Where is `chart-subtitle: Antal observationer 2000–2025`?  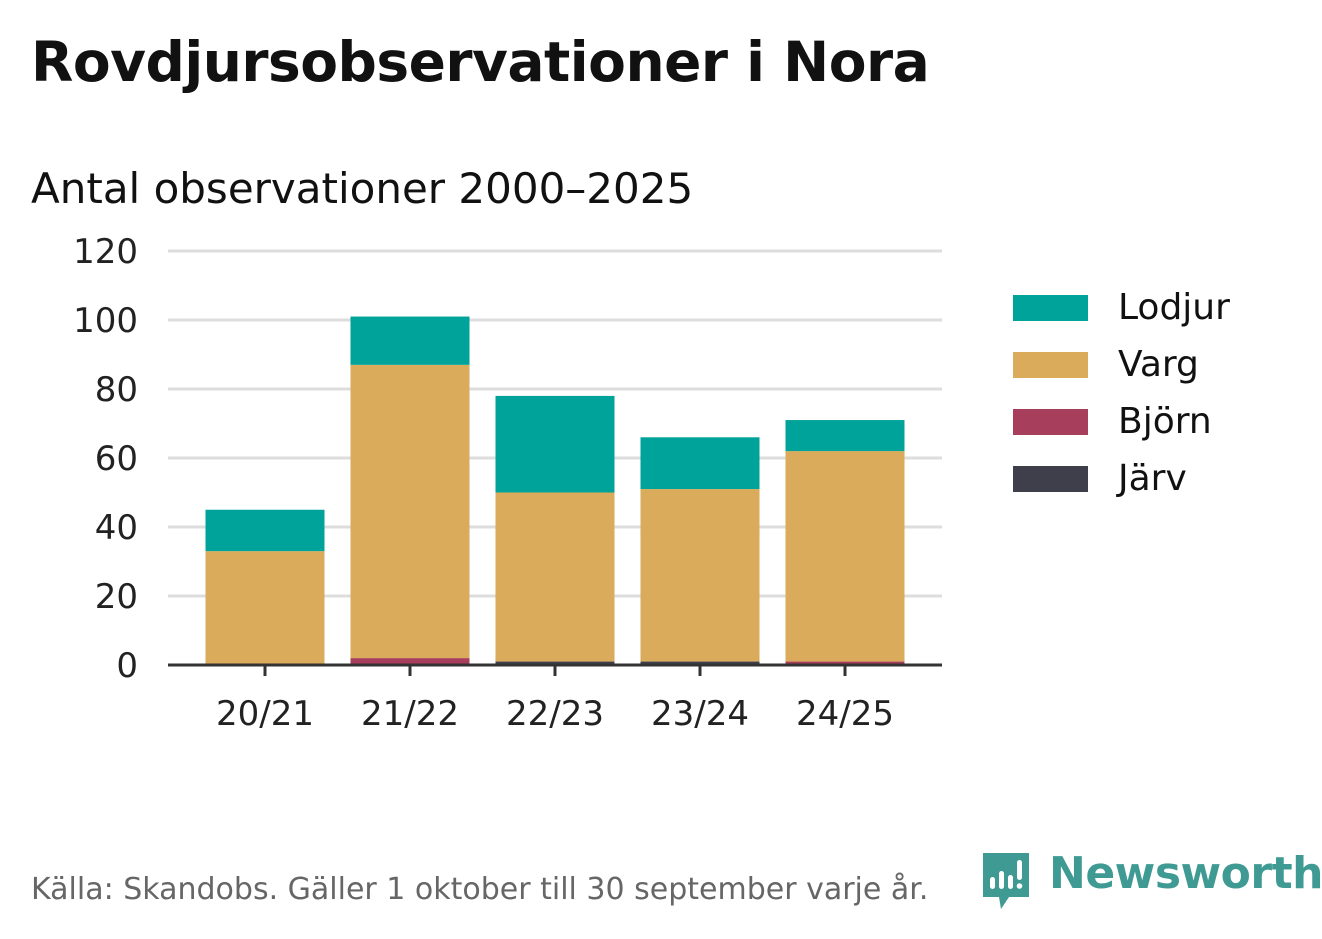
chart-subtitle: Antal observationer 2000–2025 is located at coordinates (362, 188).